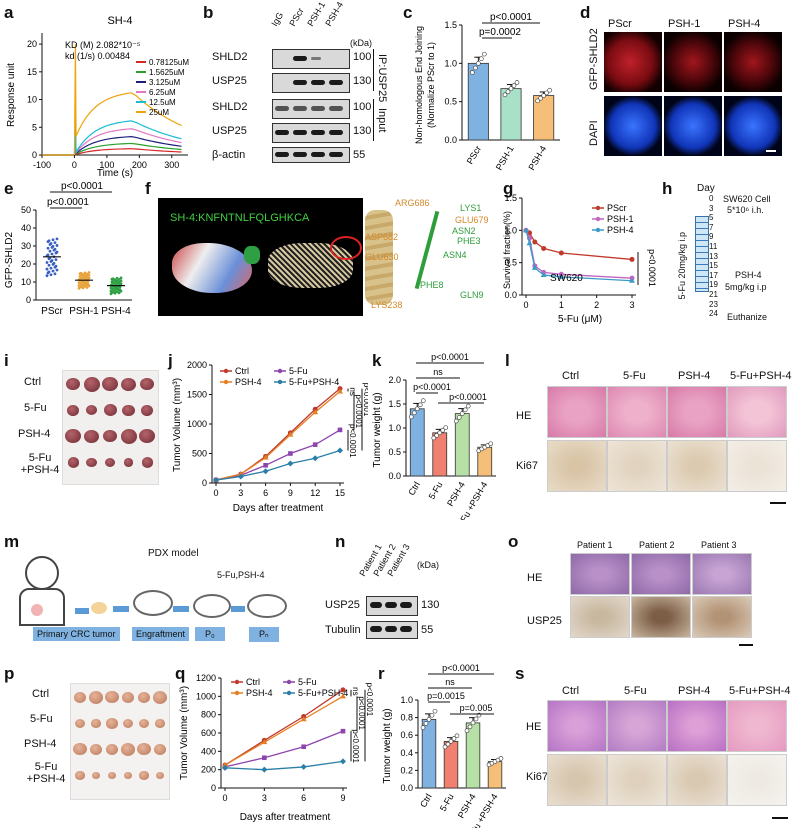 This screenshot has height=830, width=795. What do you see at coordinates (164, 82) in the screenshot?
I see `legend-entry: 3.125uM` at bounding box center [164, 82].